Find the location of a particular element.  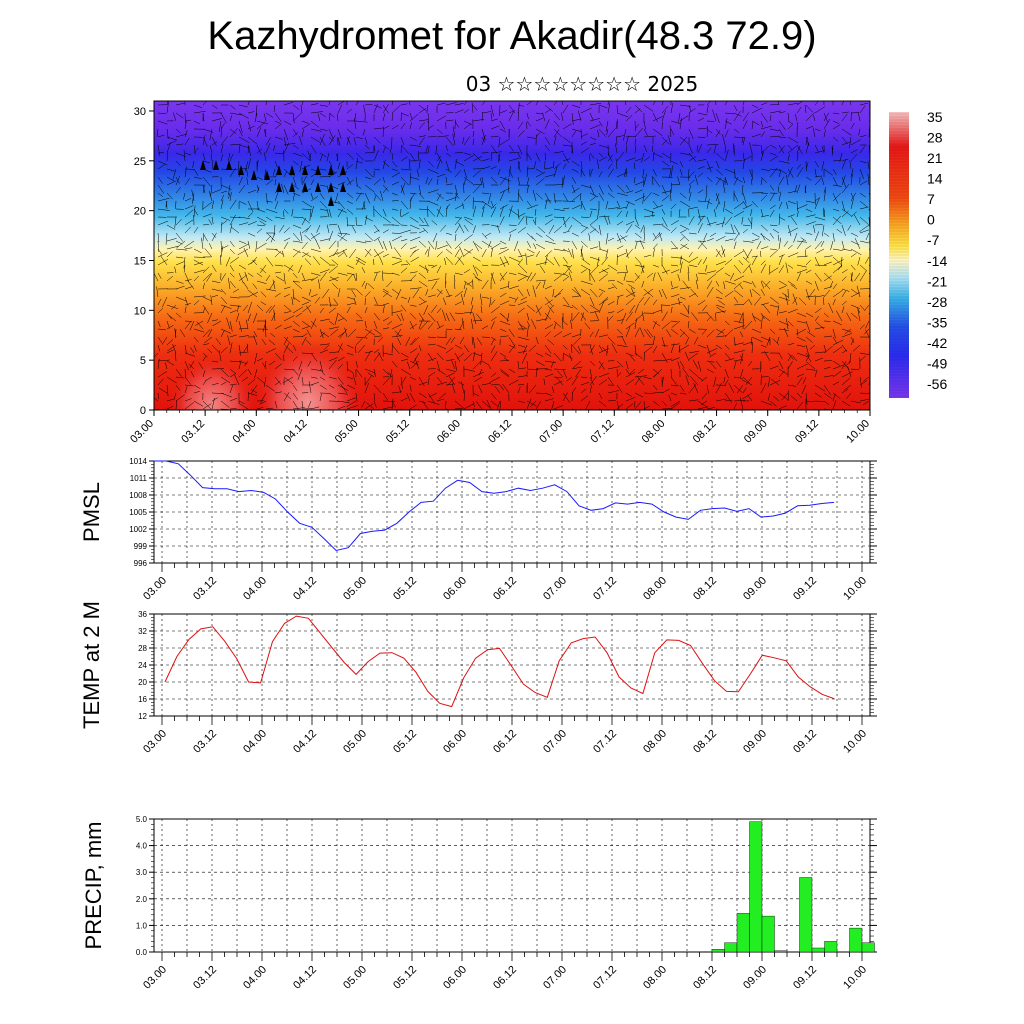

wind-barb is located at coordinates (229, 165).